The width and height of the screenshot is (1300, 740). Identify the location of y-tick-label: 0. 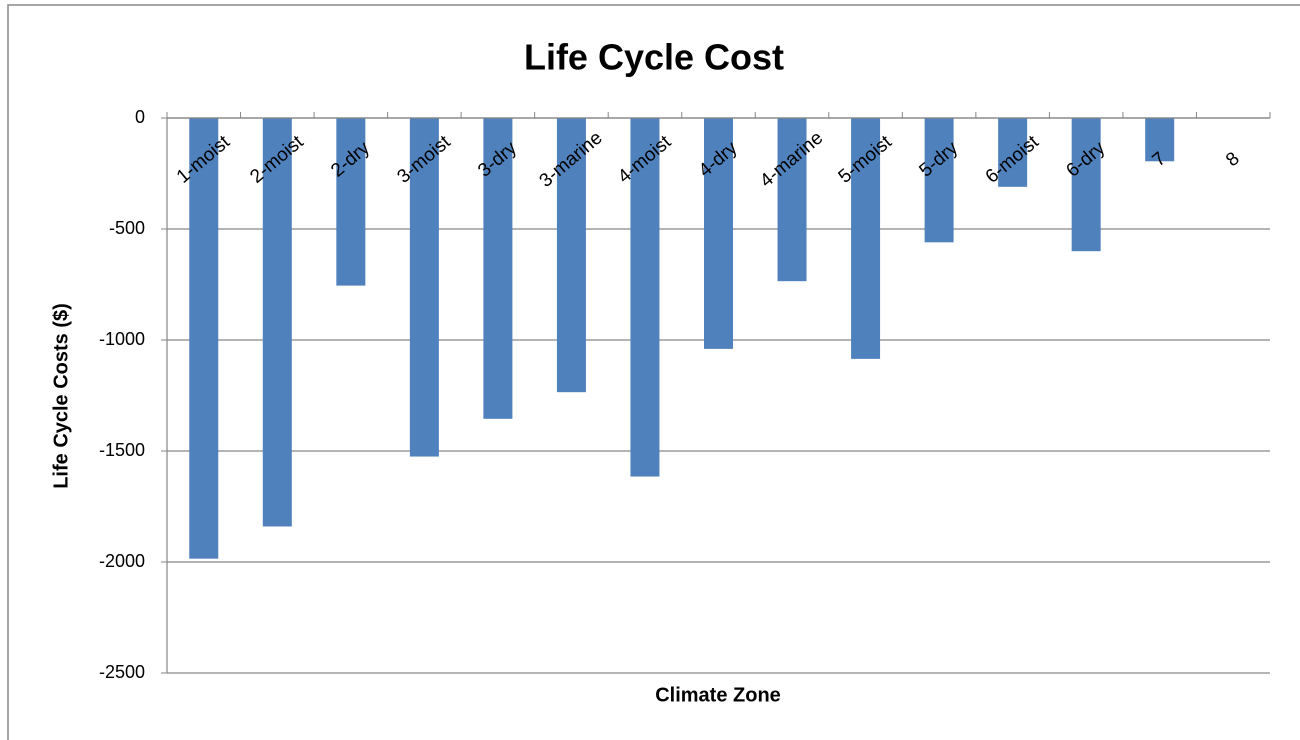
(140, 117).